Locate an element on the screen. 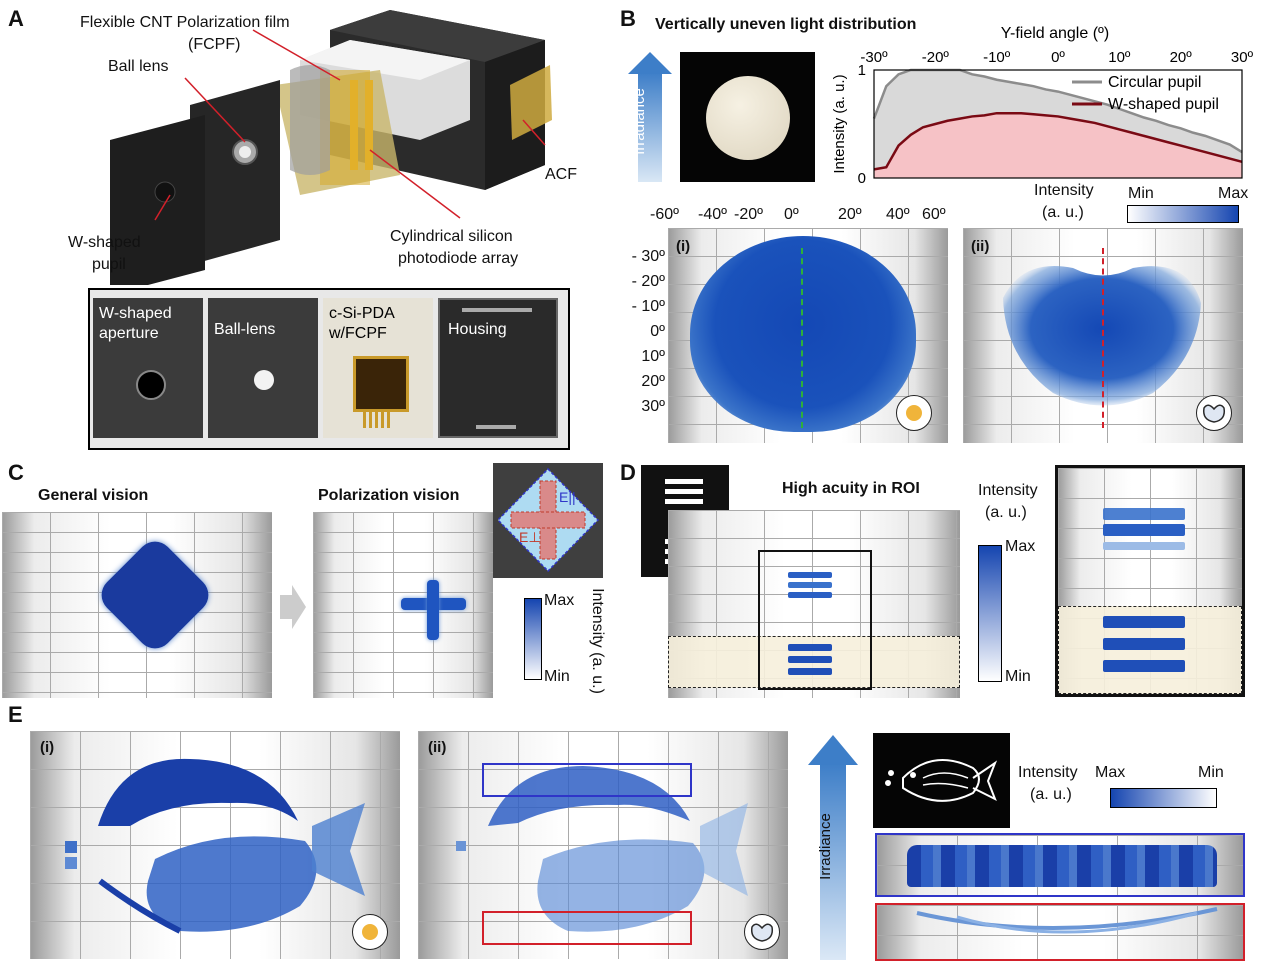 The width and height of the screenshot is (1261, 961). circular-pupil-badge is located at coordinates (914, 413).